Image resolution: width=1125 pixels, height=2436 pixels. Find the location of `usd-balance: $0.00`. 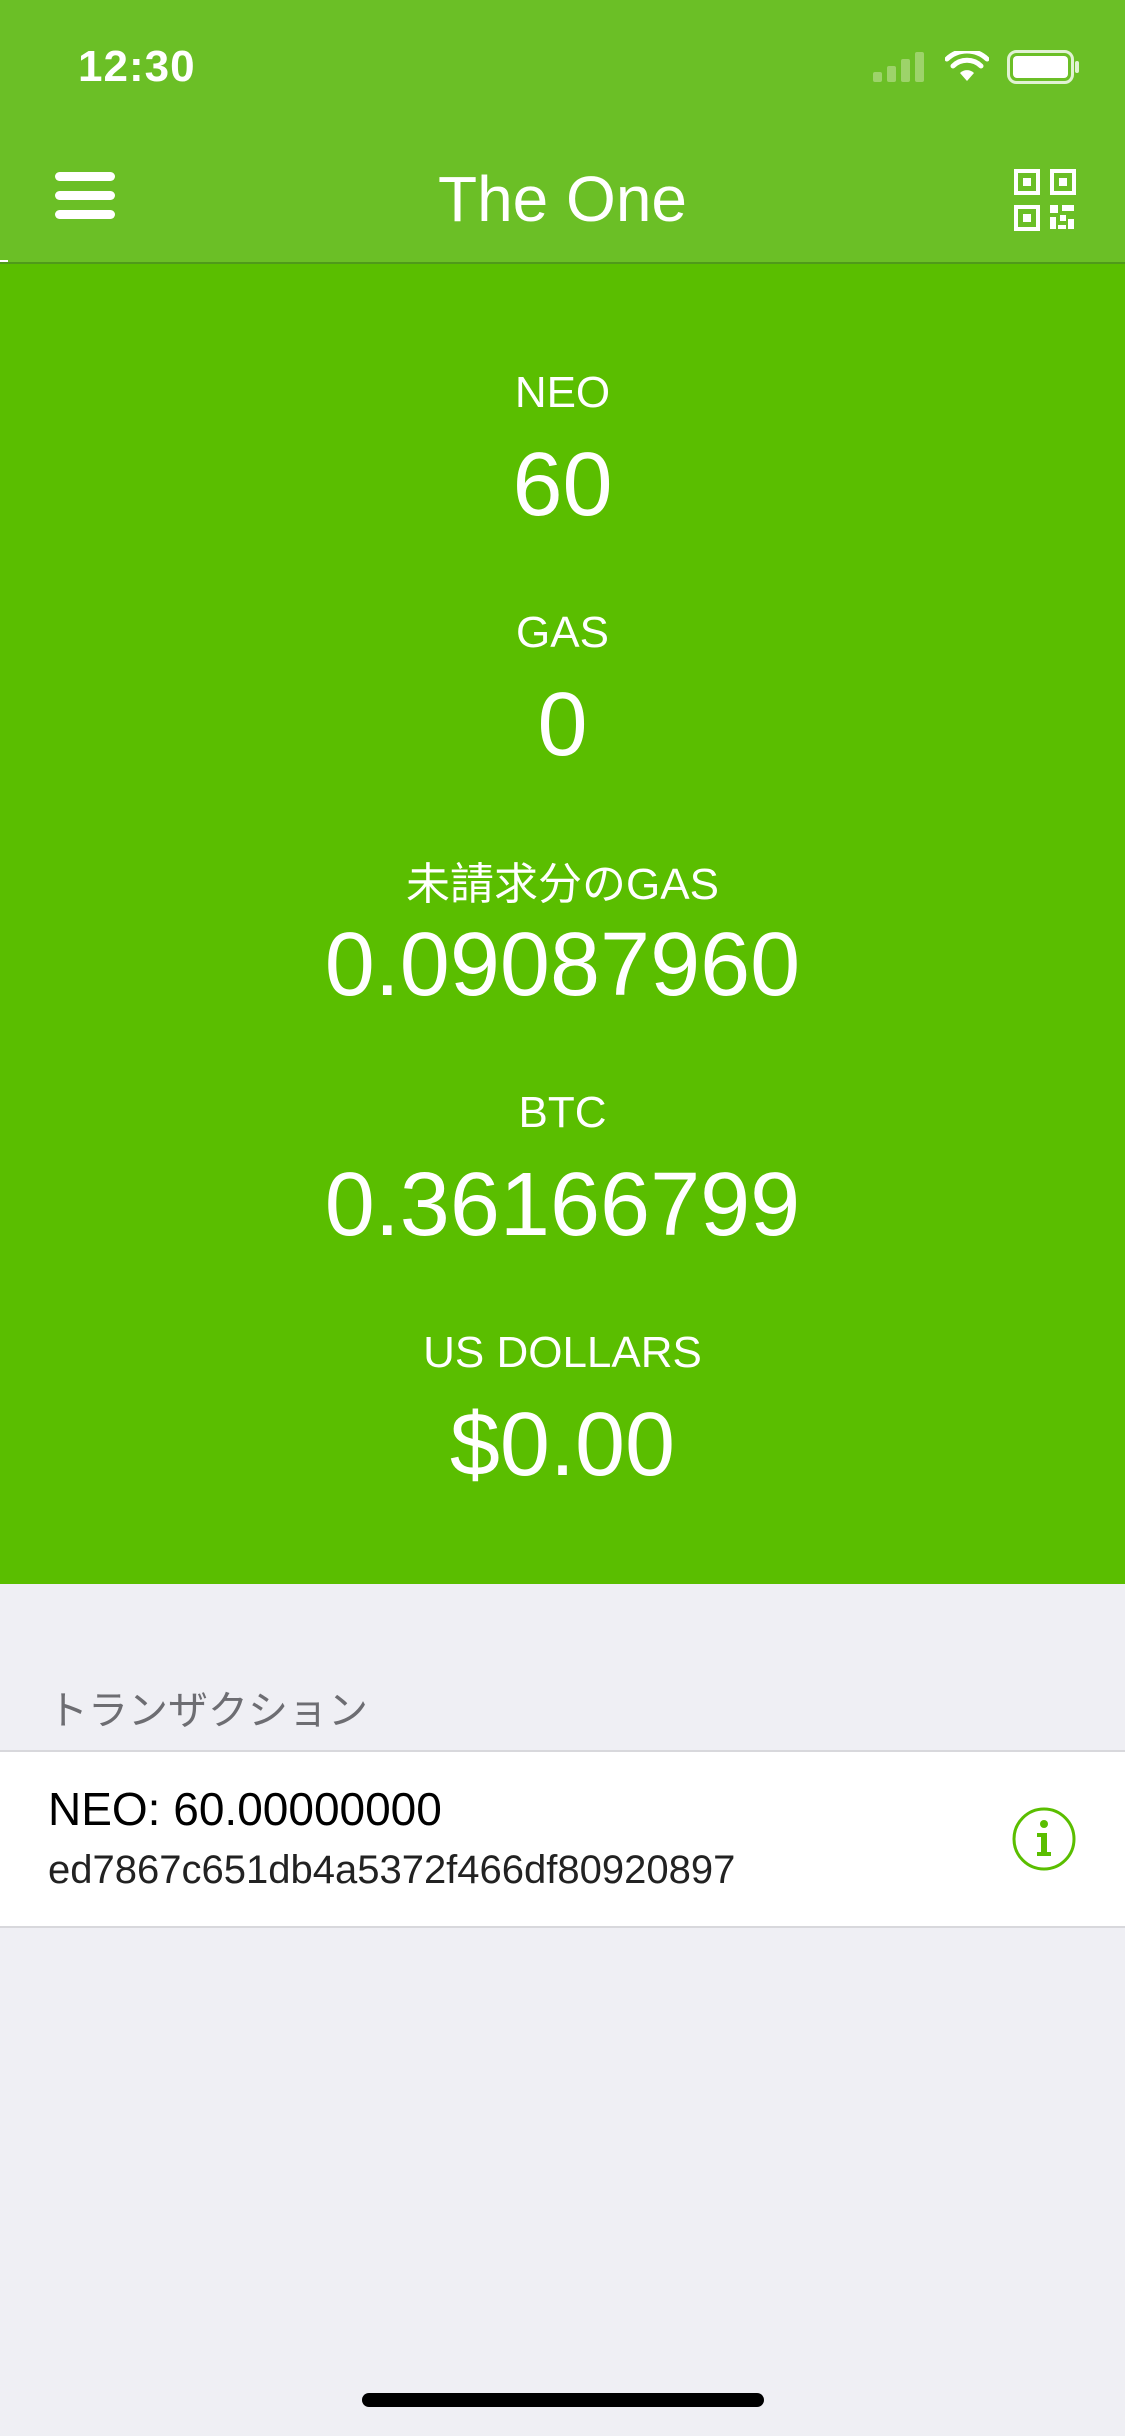

usd-balance: $0.00 is located at coordinates (562, 1445).